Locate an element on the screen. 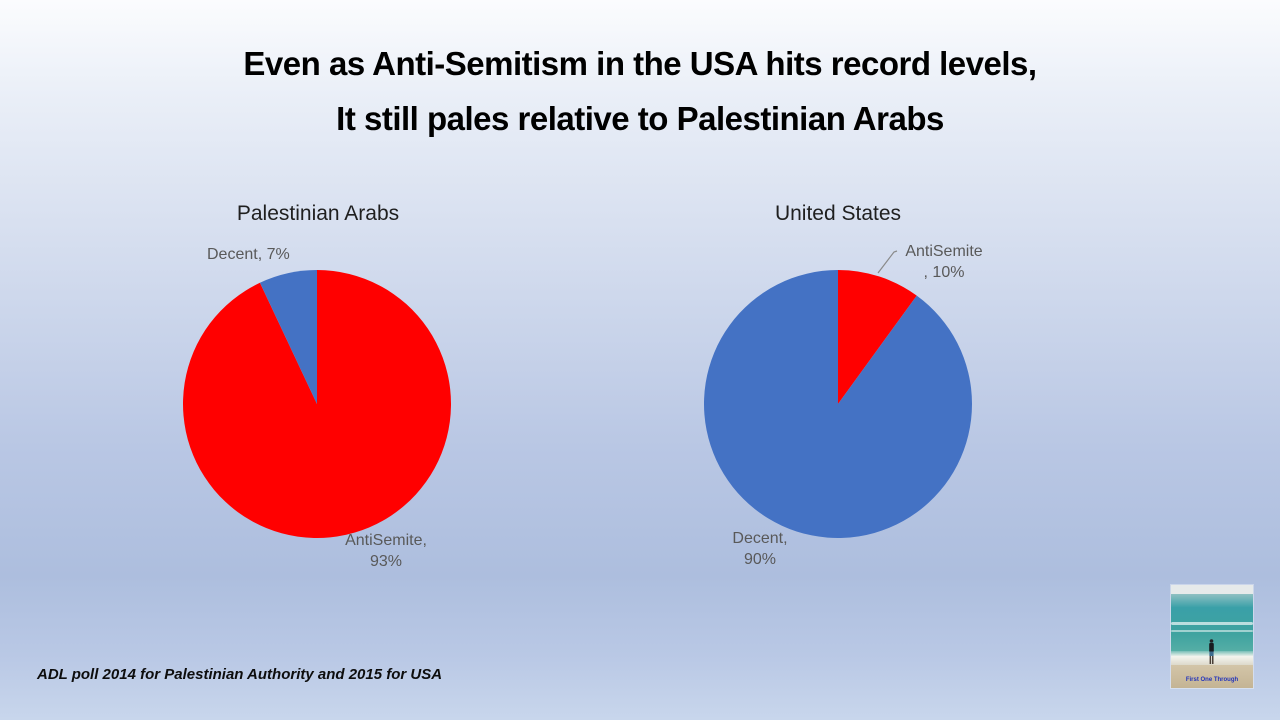 This screenshot has height=720, width=1280. photo-sky is located at coordinates (1212, 590).